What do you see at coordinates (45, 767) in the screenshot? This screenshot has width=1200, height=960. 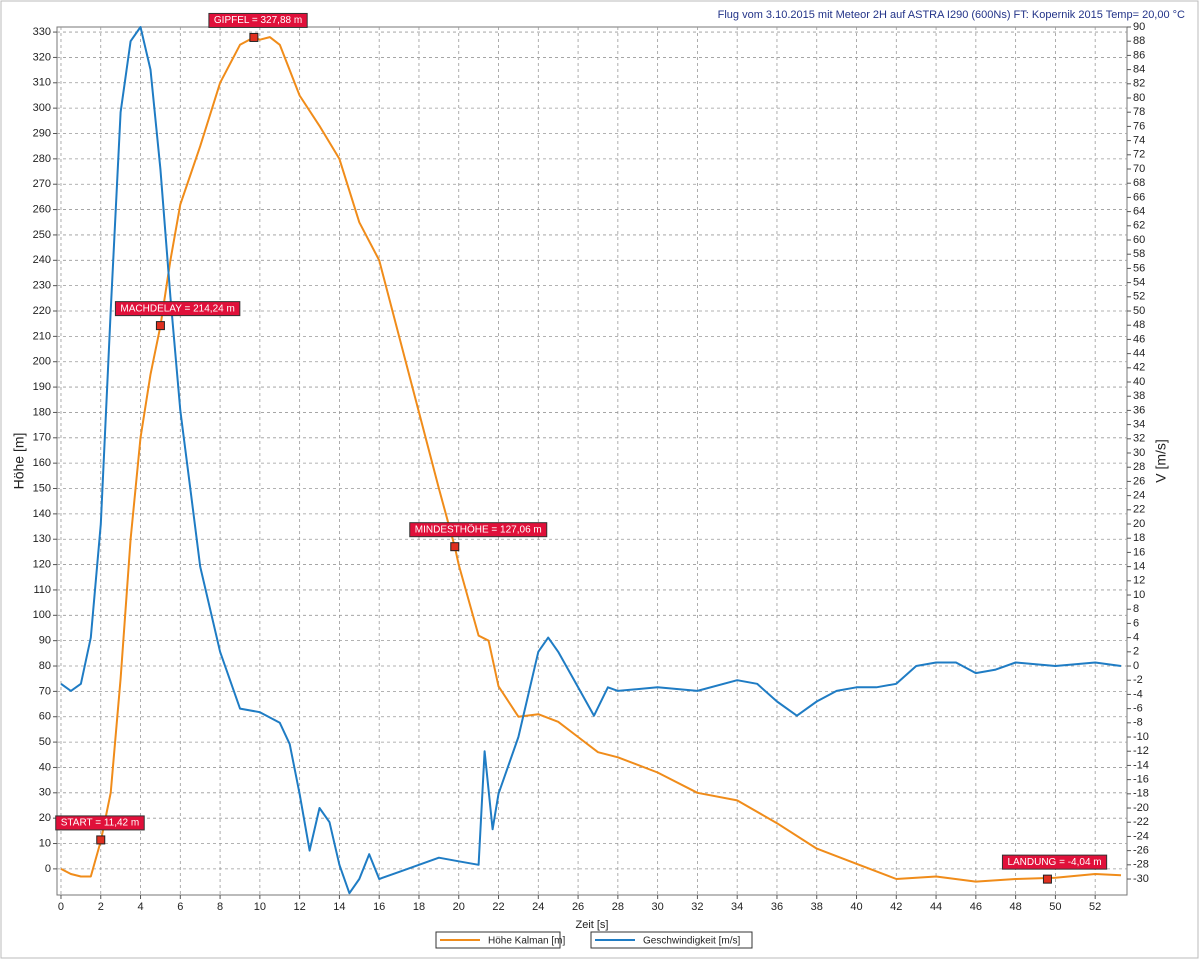 I see `y-tick-label: 40` at bounding box center [45, 767].